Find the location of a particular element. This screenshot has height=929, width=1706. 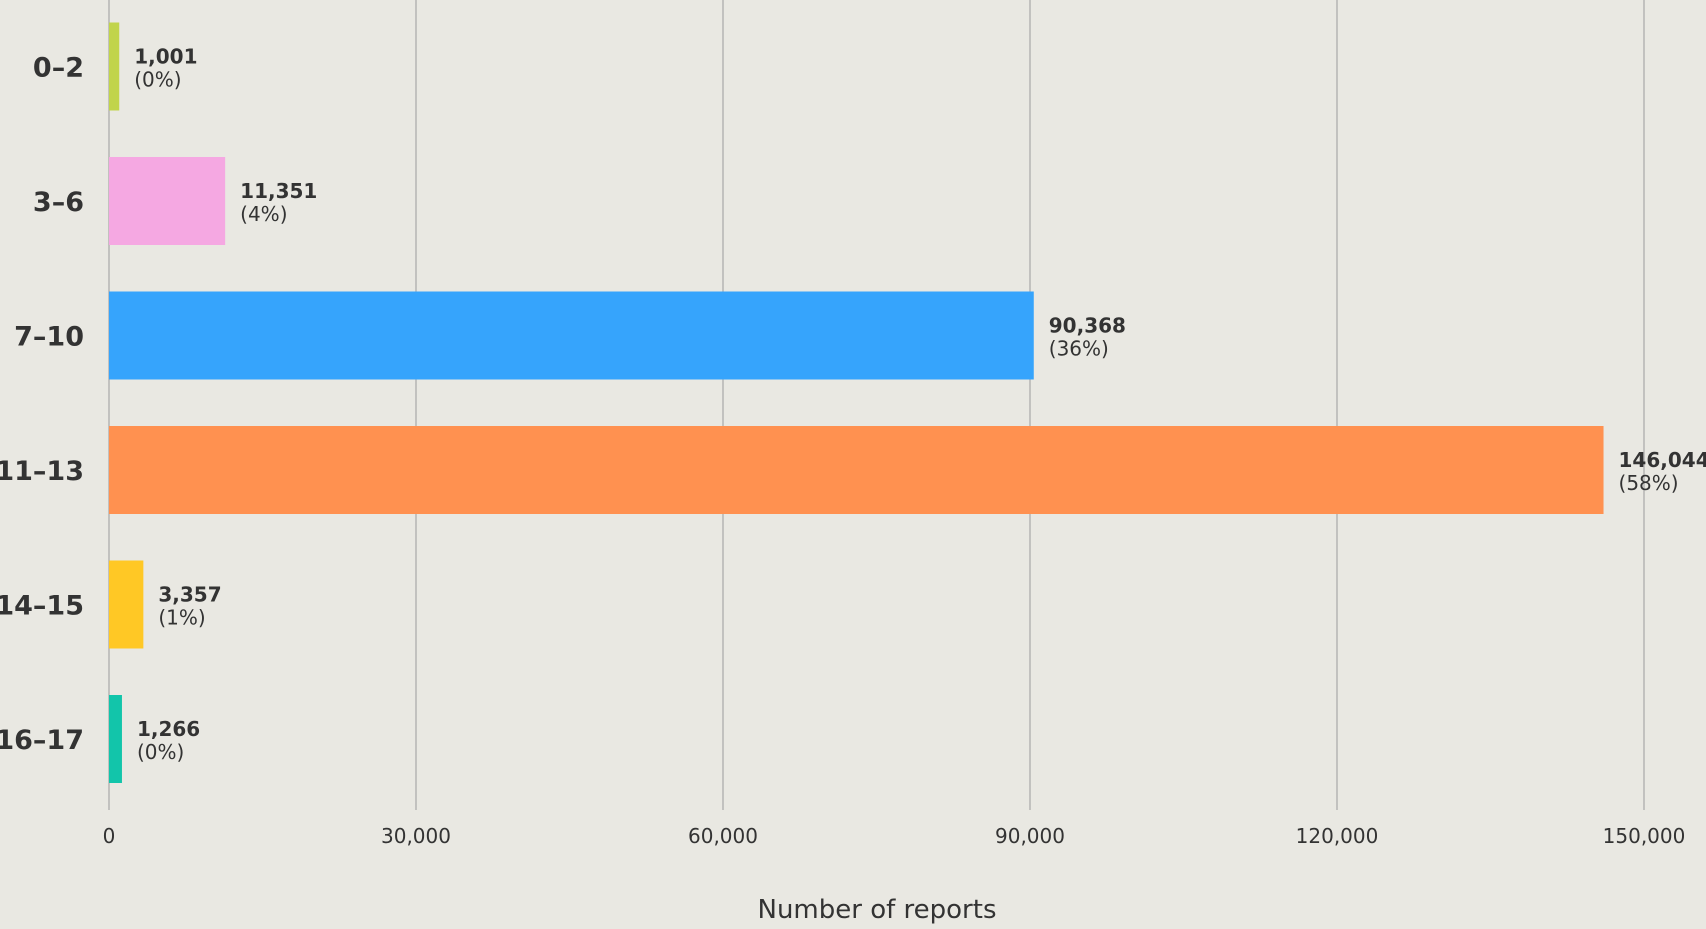

category-label: 16–17 is located at coordinates (42, 740).